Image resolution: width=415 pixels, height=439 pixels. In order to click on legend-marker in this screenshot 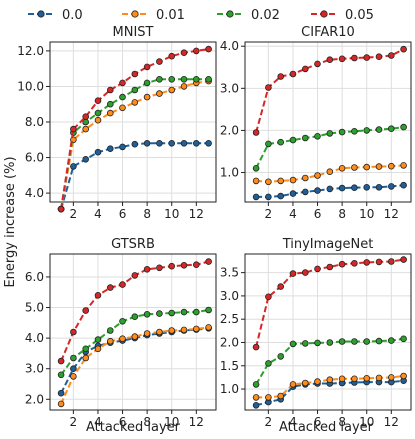, I will do `click(135, 14)`.